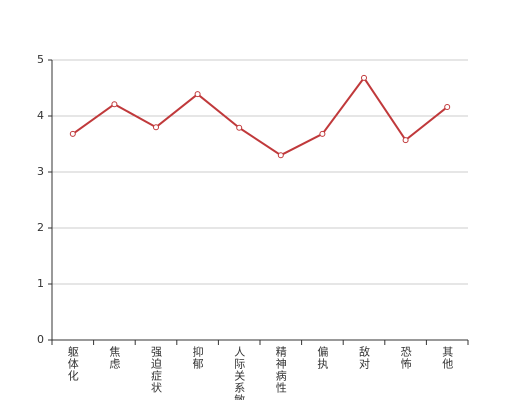  I want to click on x-tick-label: 焦虑, so click(114, 358).